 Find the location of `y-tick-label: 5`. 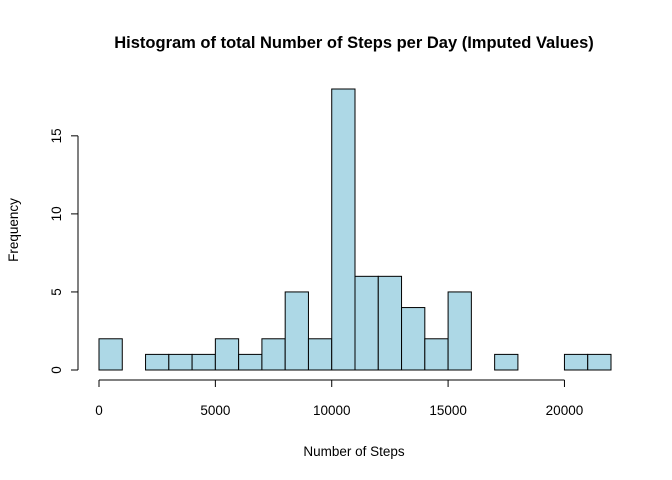

y-tick-label: 5 is located at coordinates (56, 292).